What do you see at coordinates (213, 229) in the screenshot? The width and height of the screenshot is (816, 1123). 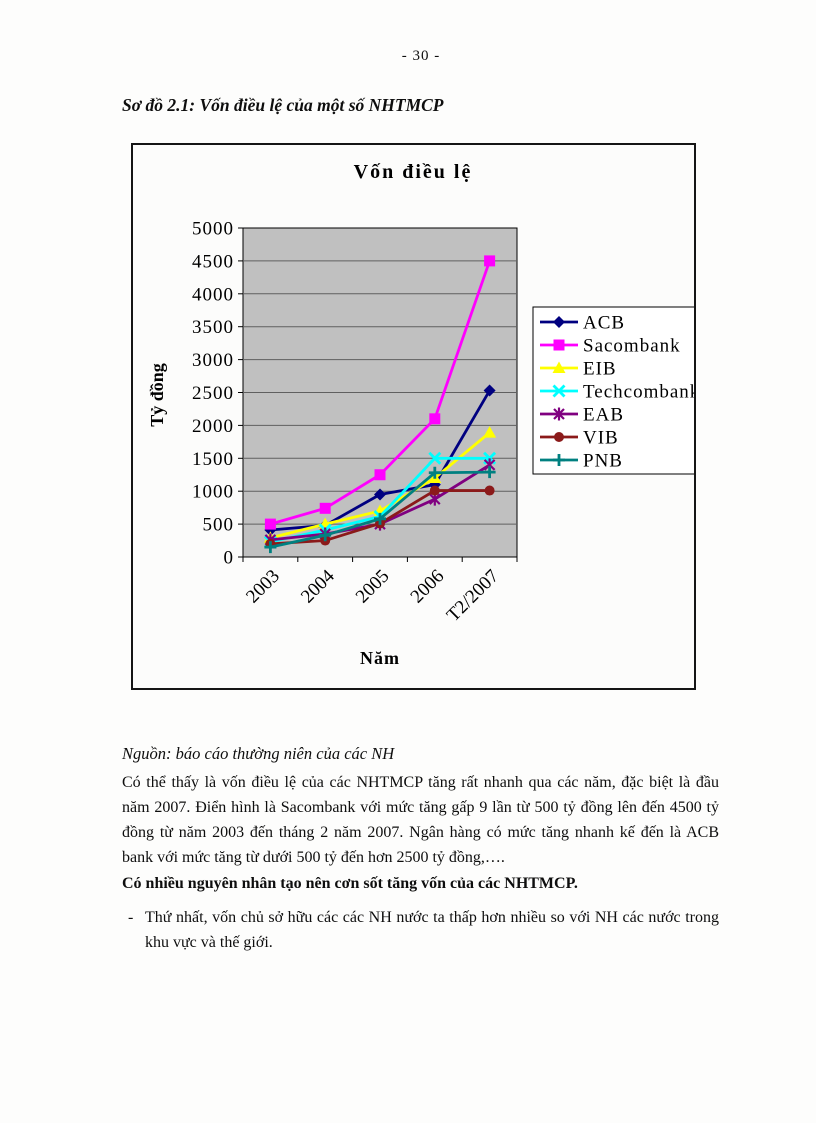 I see `y-tick-label: 5000` at bounding box center [213, 229].